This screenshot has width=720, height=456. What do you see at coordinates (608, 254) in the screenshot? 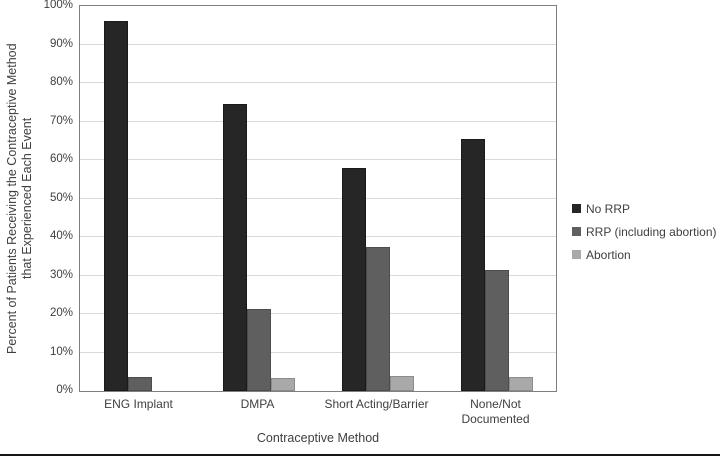
I see `legend-label: Abortion` at bounding box center [608, 254].